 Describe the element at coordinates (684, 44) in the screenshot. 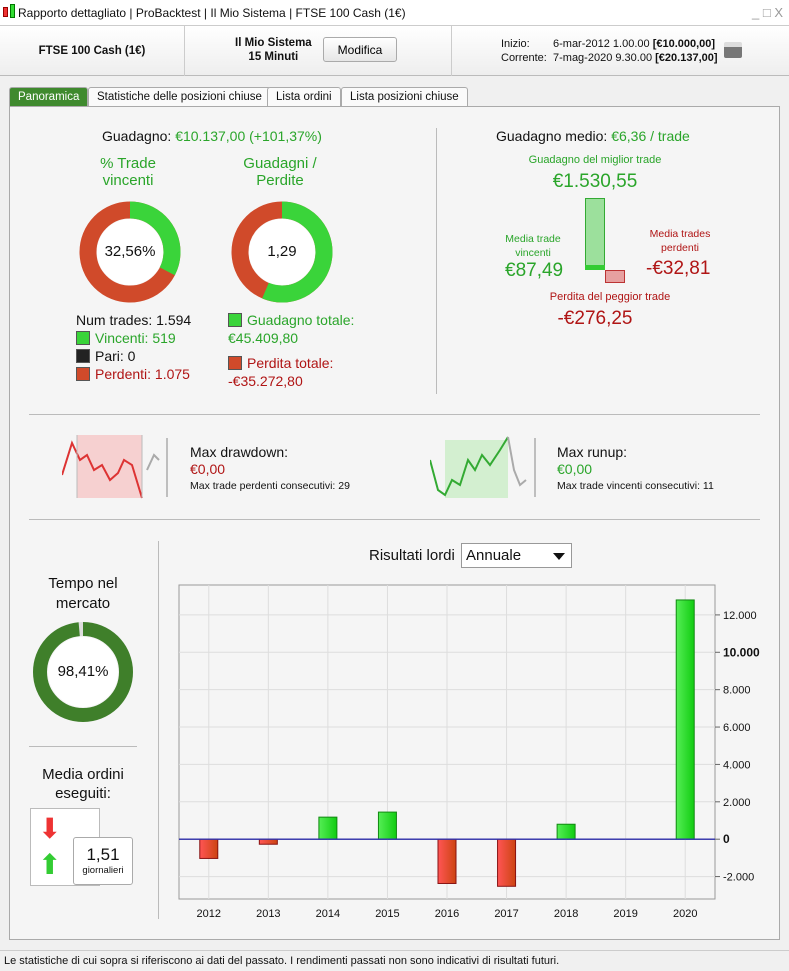

I see `start-value: [€10.000,00]` at that location.